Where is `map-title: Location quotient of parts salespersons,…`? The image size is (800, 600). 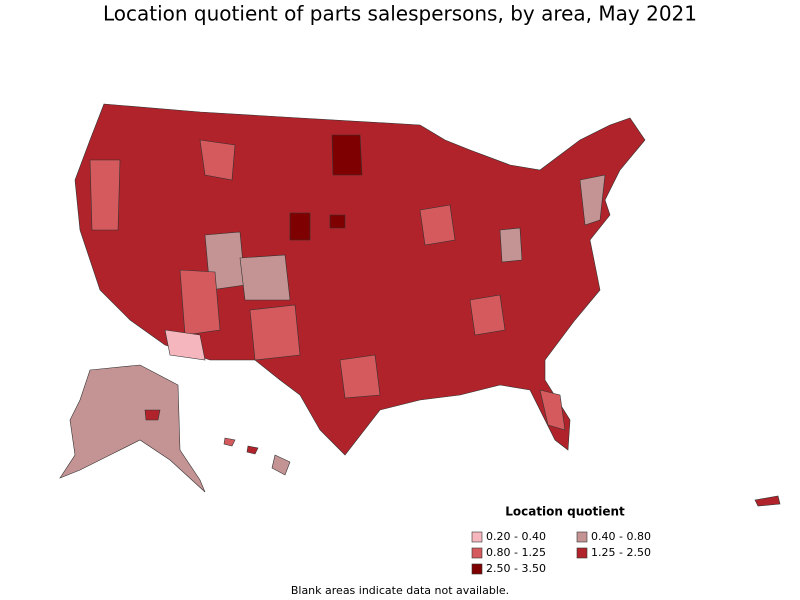
map-title: Location quotient of parts salespersons,… is located at coordinates (400, 14).